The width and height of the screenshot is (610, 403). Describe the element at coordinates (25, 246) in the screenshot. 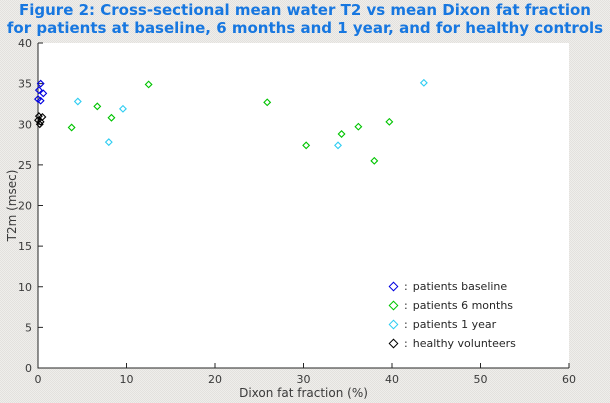

I see `y-tick-label: 15` at that location.